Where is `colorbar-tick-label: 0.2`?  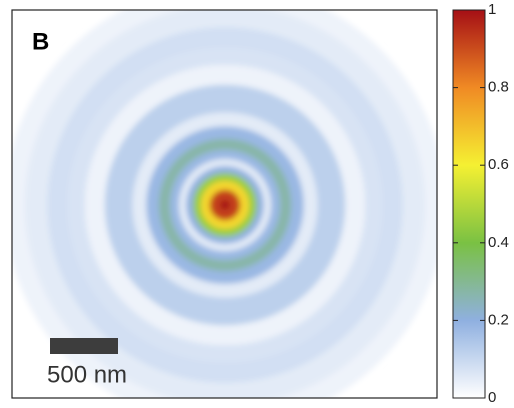 colorbar-tick-label: 0.2 is located at coordinates (498, 319).